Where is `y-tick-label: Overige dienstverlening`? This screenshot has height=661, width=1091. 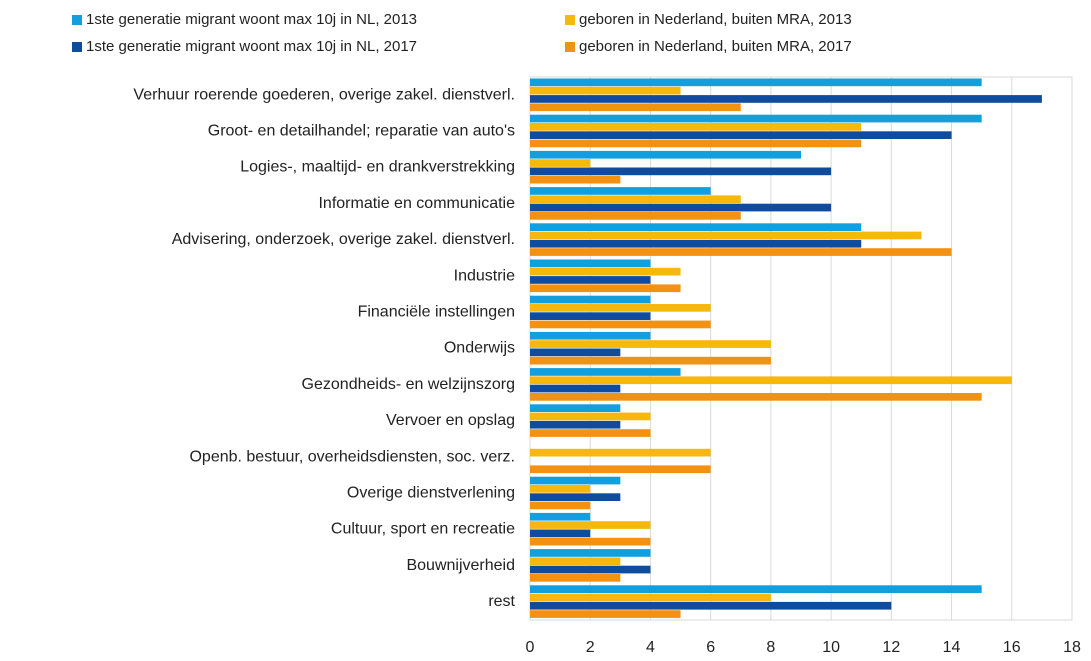 y-tick-label: Overige dienstverlening is located at coordinates (431, 493).